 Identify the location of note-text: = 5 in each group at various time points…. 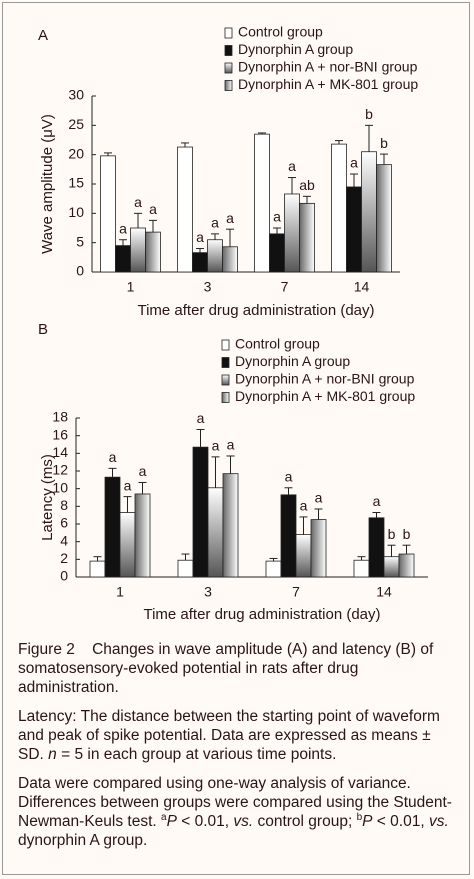
(196, 754).